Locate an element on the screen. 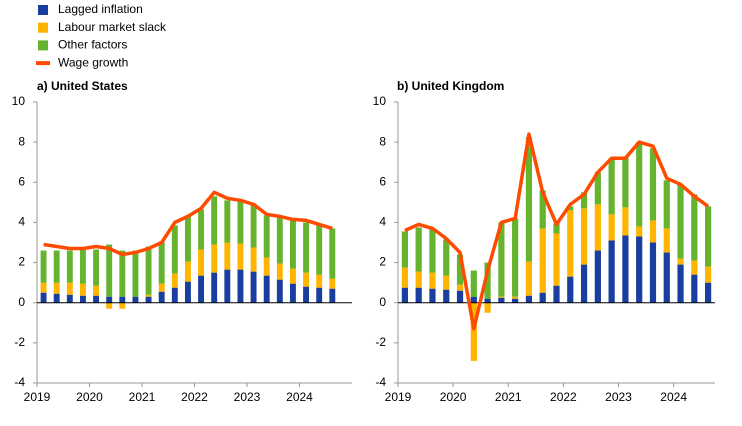 This screenshot has width=742, height=426. legend-label: Lagged inflation is located at coordinates (100, 9).